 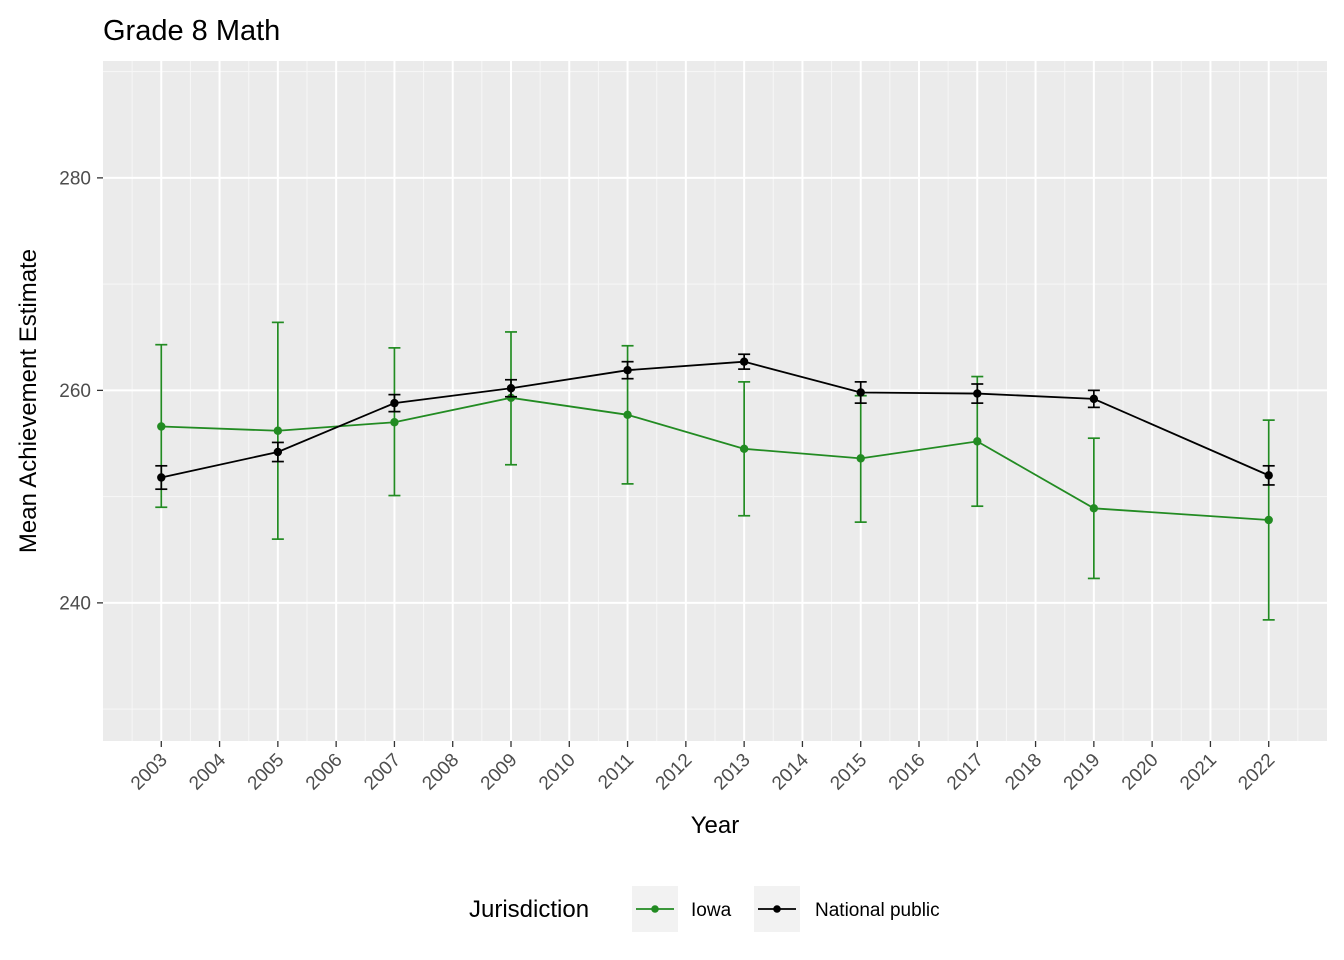 What do you see at coordinates (499, 772) in the screenshot?
I see `x-tick-label: 2009` at bounding box center [499, 772].